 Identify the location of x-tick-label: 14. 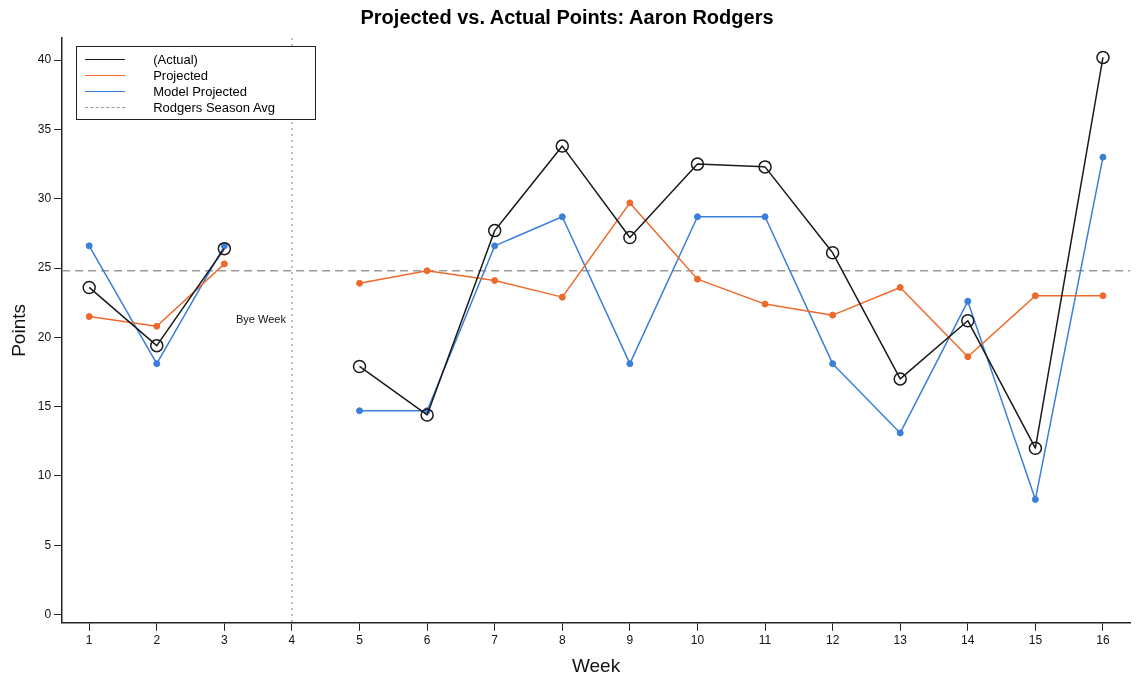
(968, 640).